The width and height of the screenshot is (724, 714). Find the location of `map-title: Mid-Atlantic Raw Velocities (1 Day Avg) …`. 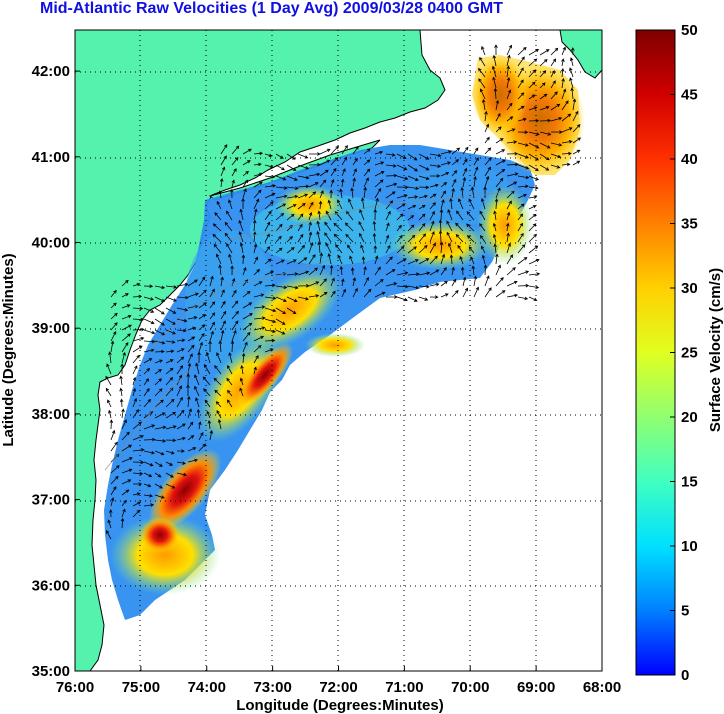

map-title: Mid-Atlantic Raw Velocities (1 Day Avg) … is located at coordinates (271, 8).